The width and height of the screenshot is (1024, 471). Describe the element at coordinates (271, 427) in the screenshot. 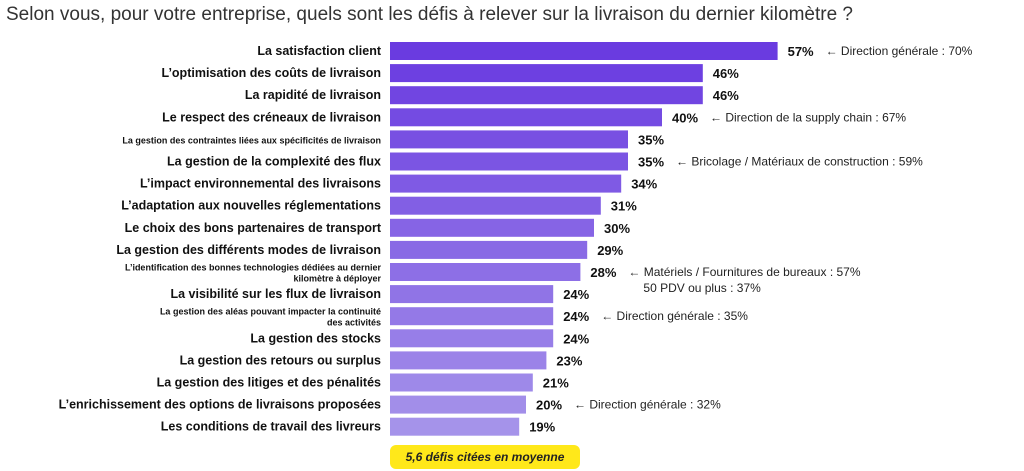

I see `category-label: Les conditions de travail des livreurs` at that location.